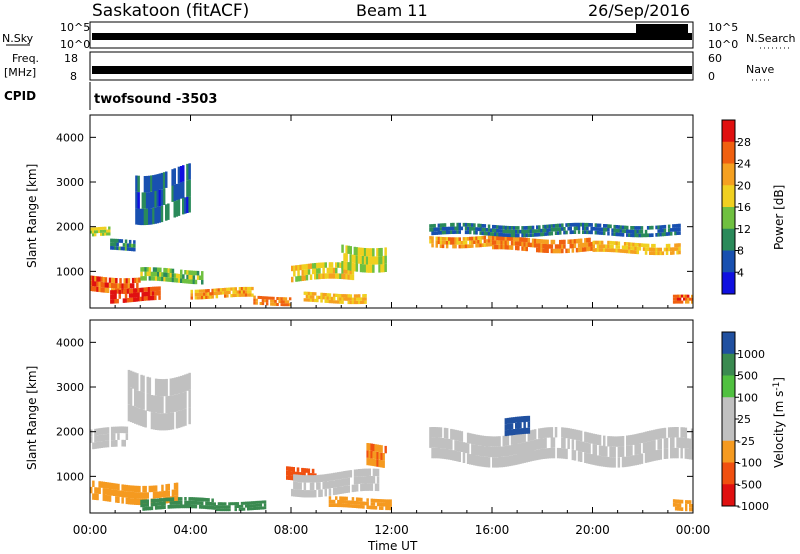  I want to click on x-tick-label: 00:00, so click(693, 530).